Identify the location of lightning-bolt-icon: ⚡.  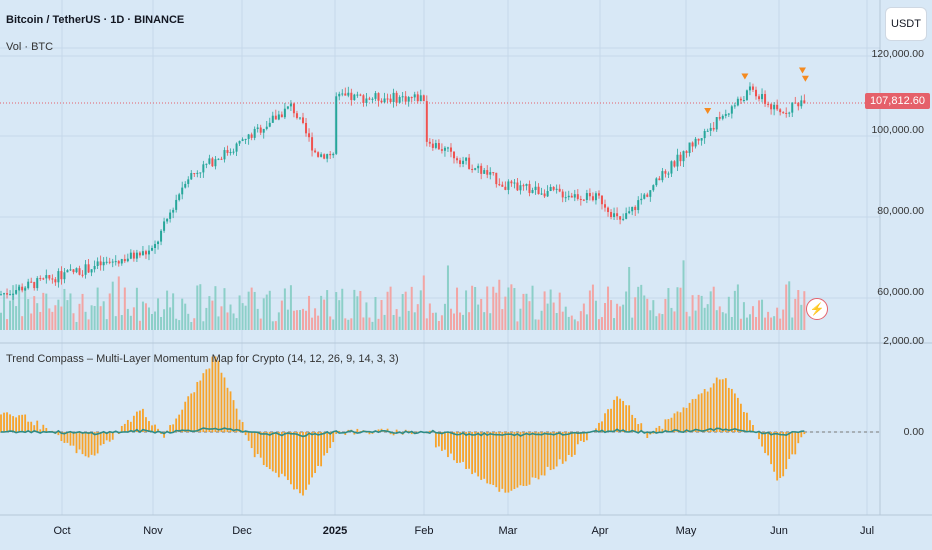
(817, 309).